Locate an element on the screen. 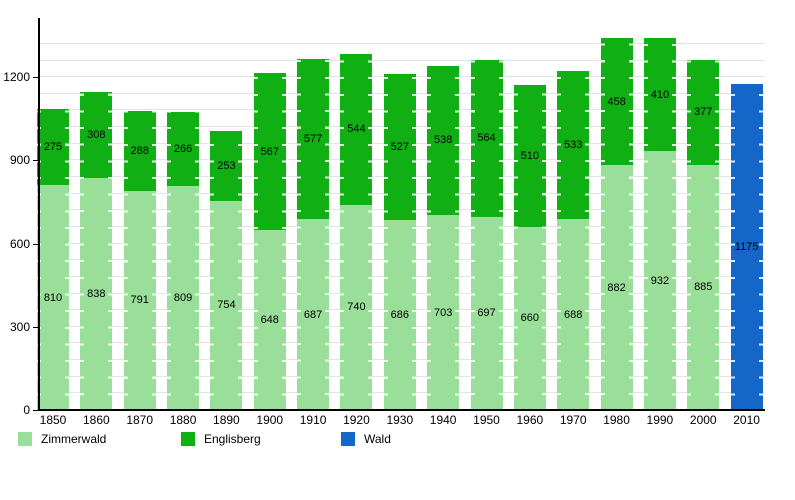 Image resolution: width=795 pixels, height=500 pixels. bar-1920: 740 544 is located at coordinates (356, 231).